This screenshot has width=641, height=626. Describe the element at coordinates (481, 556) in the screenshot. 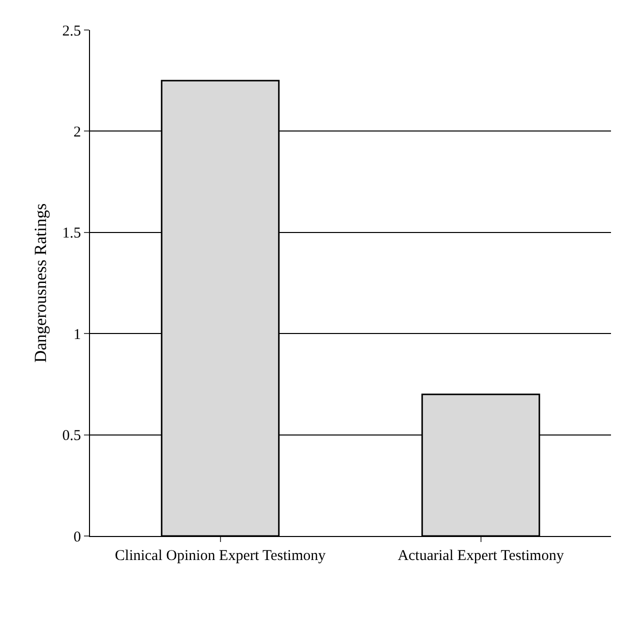

I see `x-tick-label: Actuarial Expert Testimony` at that location.